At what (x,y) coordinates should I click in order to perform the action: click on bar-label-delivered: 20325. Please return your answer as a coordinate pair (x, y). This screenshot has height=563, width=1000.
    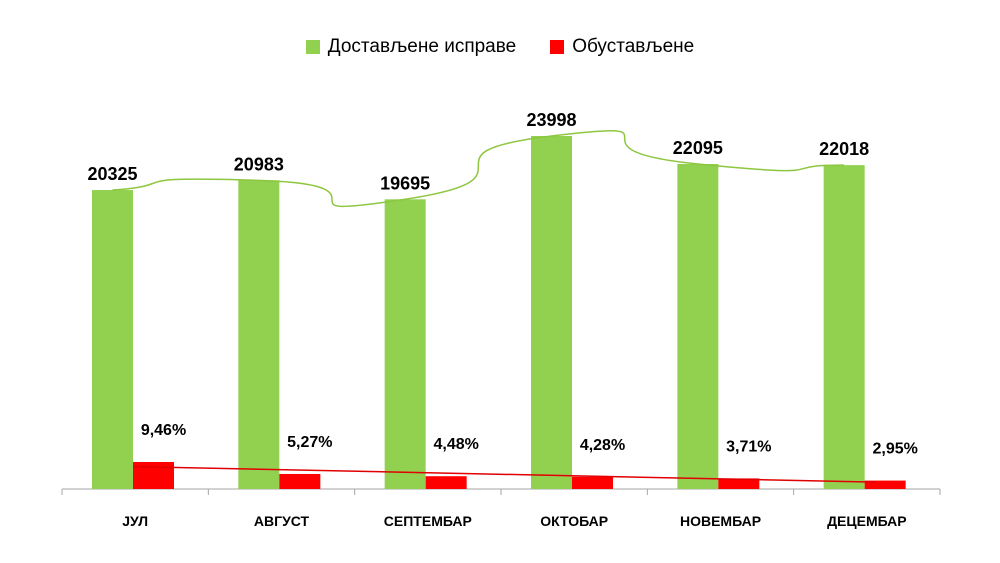
    Looking at the image, I should click on (112, 174).